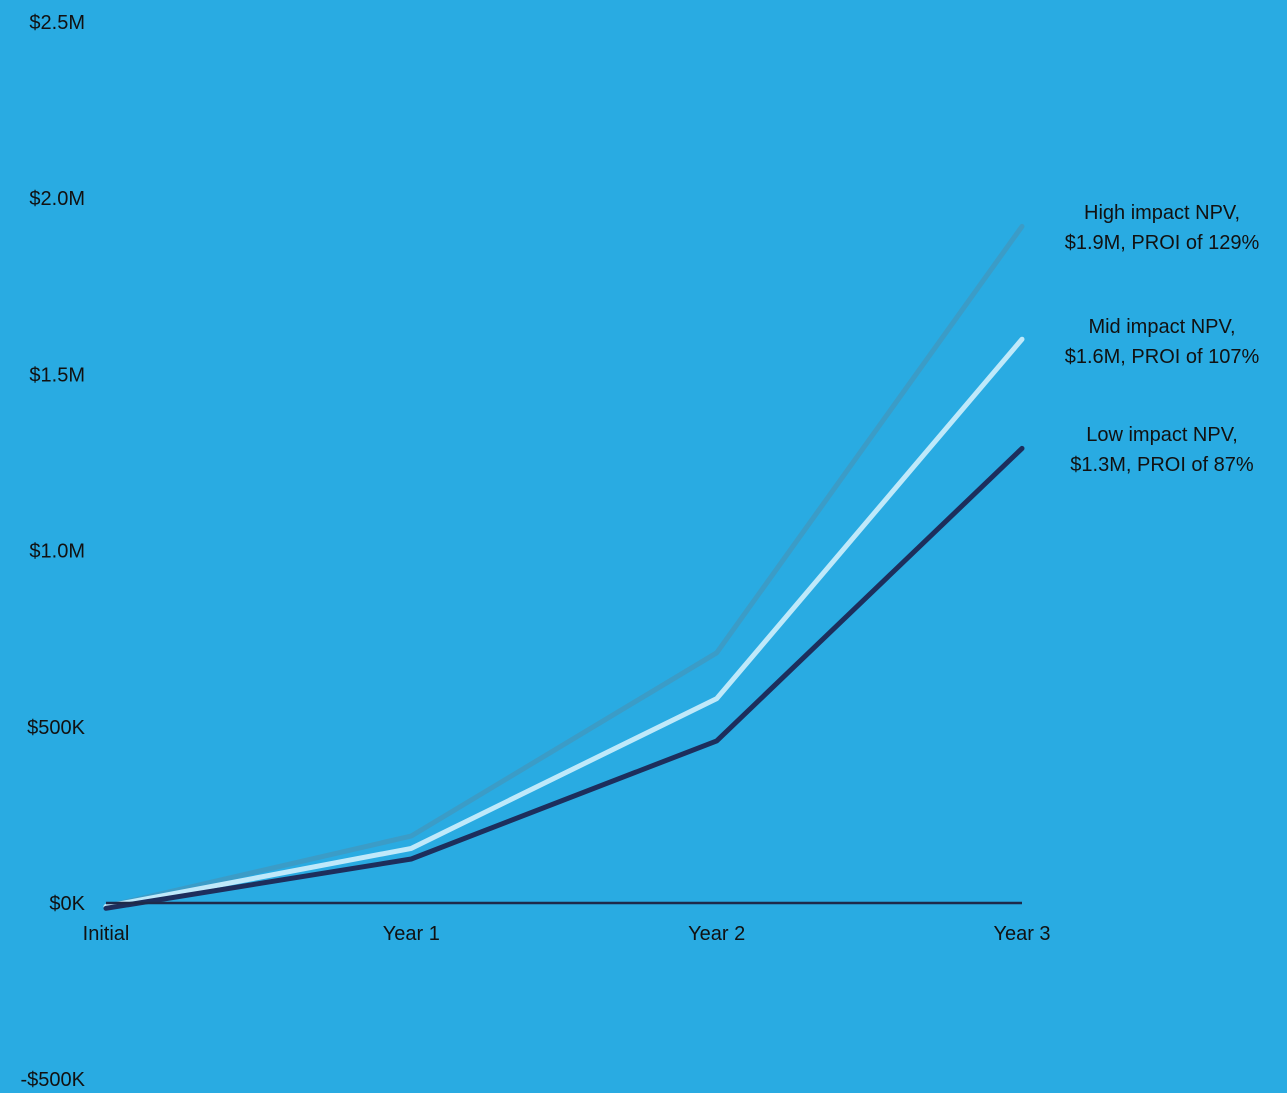  I want to click on y-tick-label: $2.0M, so click(57, 199).